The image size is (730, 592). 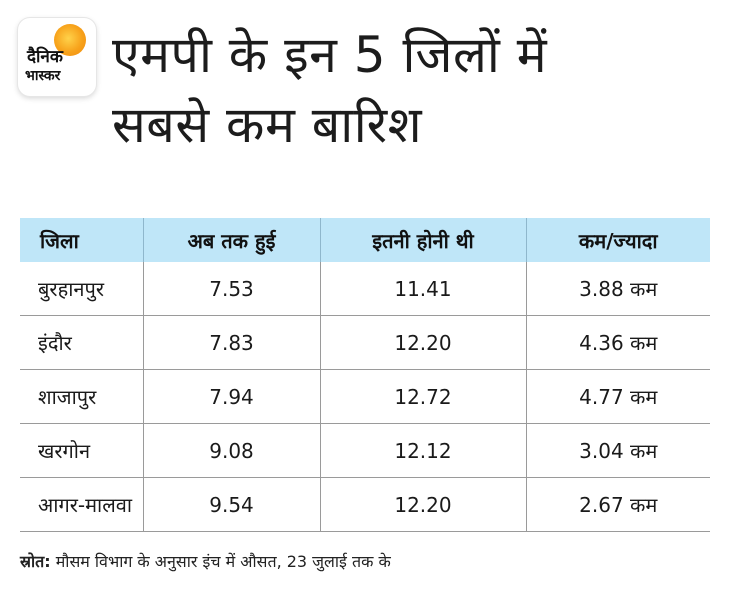 What do you see at coordinates (422, 289) in the screenshot?
I see `cell-expected: 11.41` at bounding box center [422, 289].